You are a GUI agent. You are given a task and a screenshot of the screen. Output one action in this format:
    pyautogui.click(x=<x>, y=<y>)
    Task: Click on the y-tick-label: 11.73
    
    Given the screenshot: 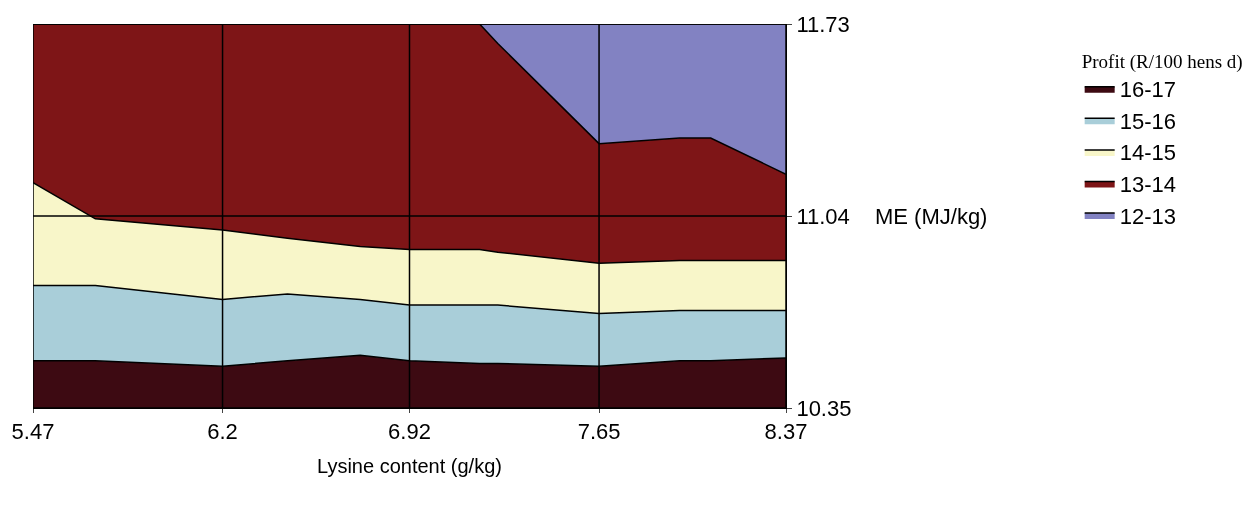 What is the action you would take?
    pyautogui.click(x=823, y=24)
    